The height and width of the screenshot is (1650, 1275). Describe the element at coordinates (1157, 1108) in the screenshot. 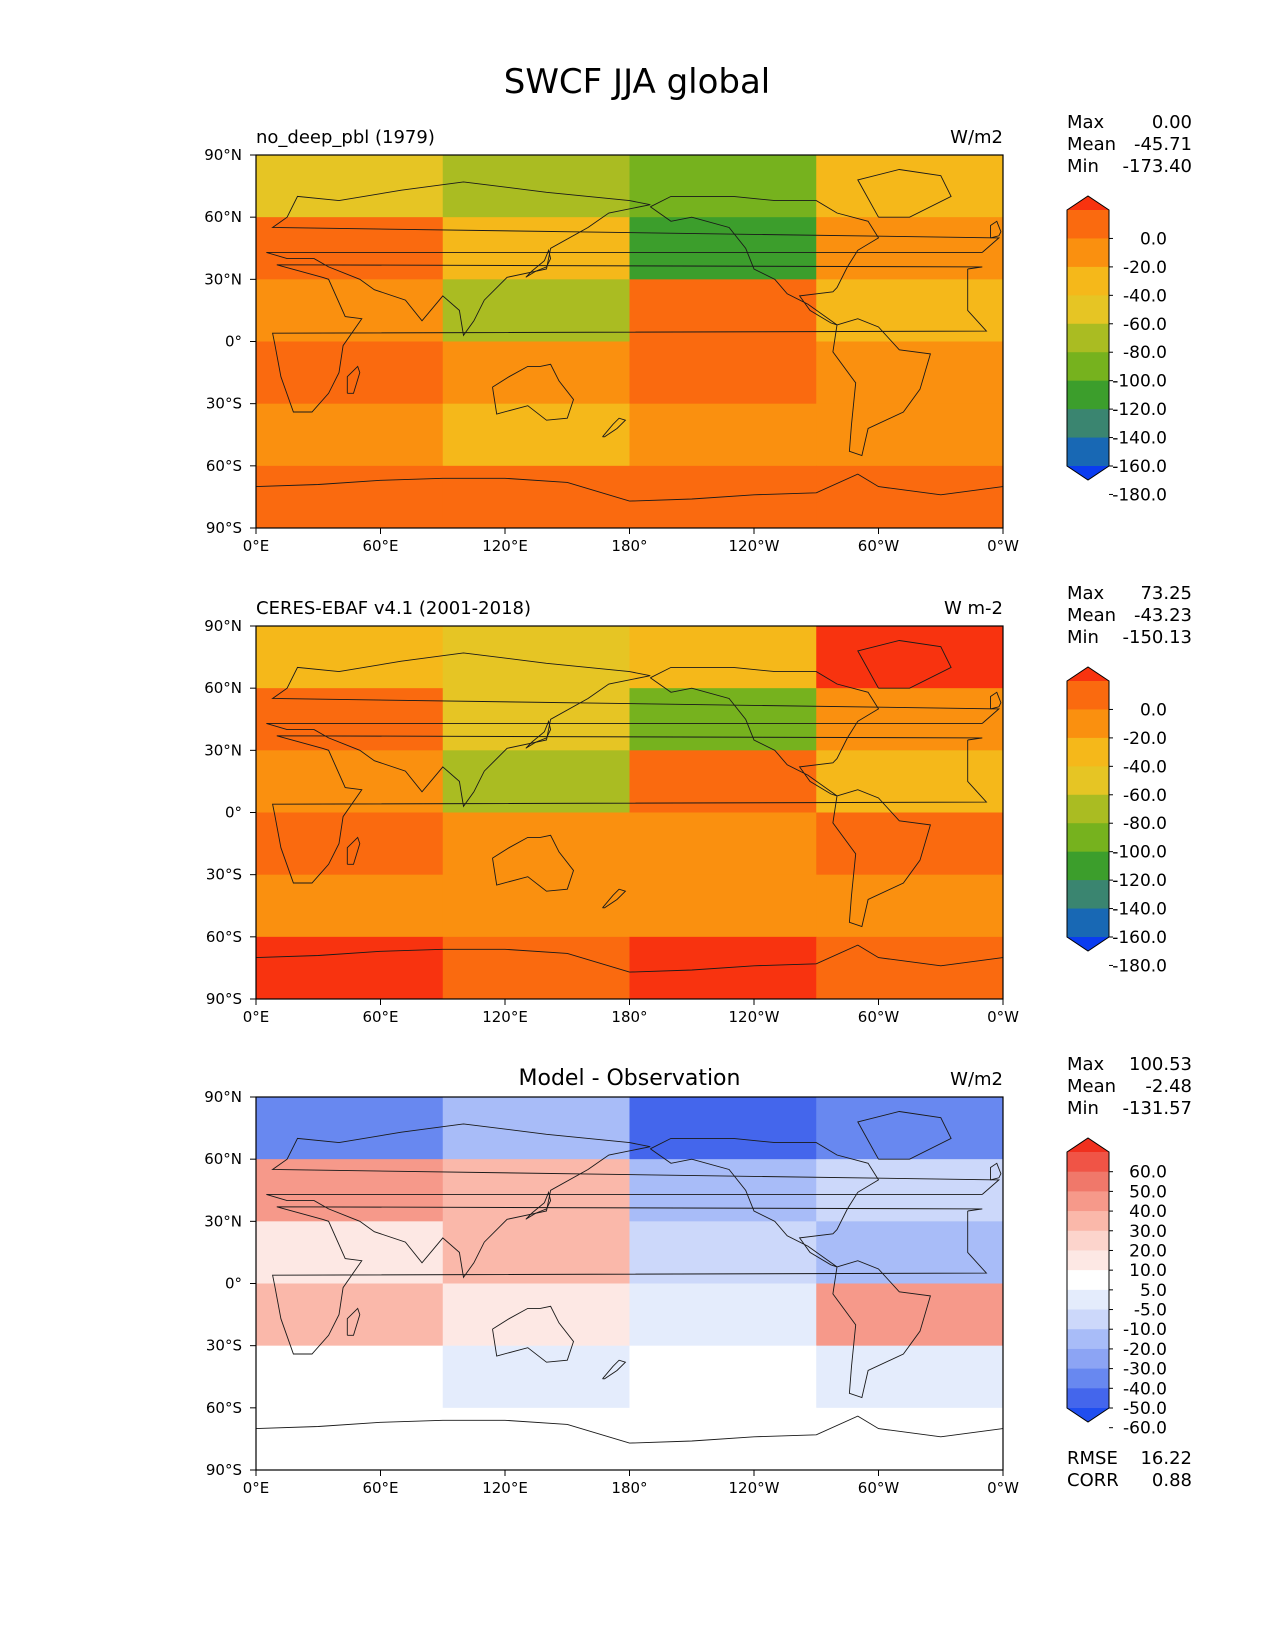

I see `stat-min-value: -131.57` at that location.